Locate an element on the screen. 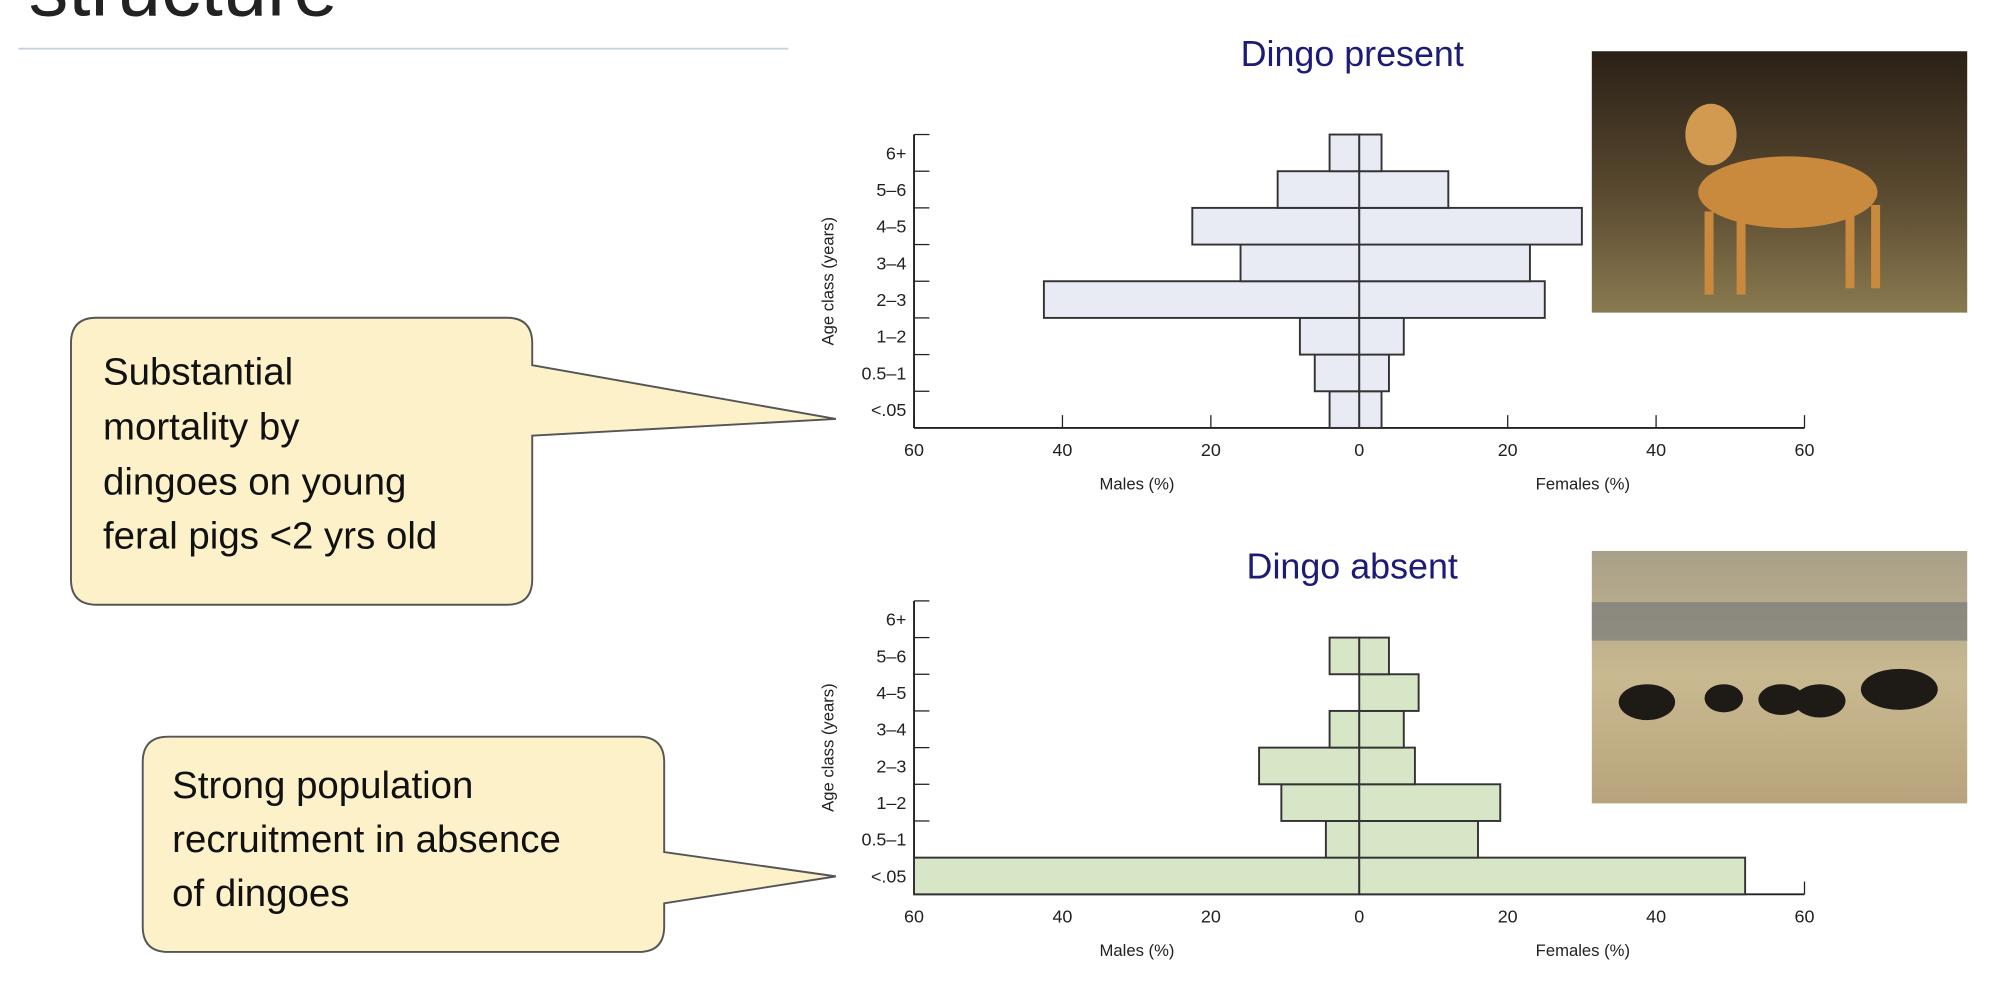  chart-title: Dingo present is located at coordinates (1352, 54).